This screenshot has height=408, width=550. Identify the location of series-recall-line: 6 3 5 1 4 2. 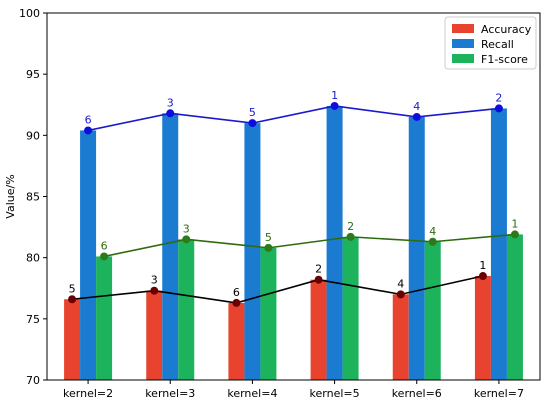
(293, 112).